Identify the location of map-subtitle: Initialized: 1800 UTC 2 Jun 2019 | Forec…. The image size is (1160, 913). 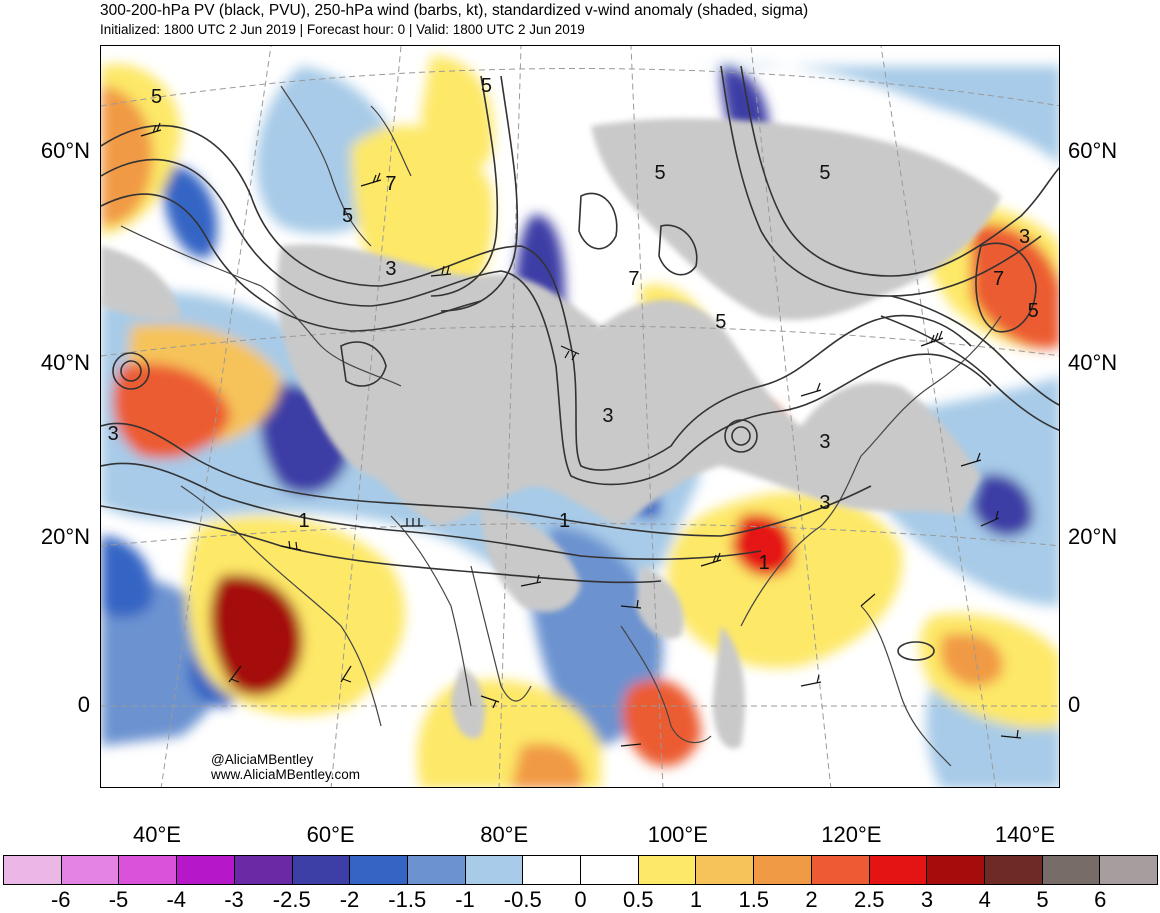
(342, 29).